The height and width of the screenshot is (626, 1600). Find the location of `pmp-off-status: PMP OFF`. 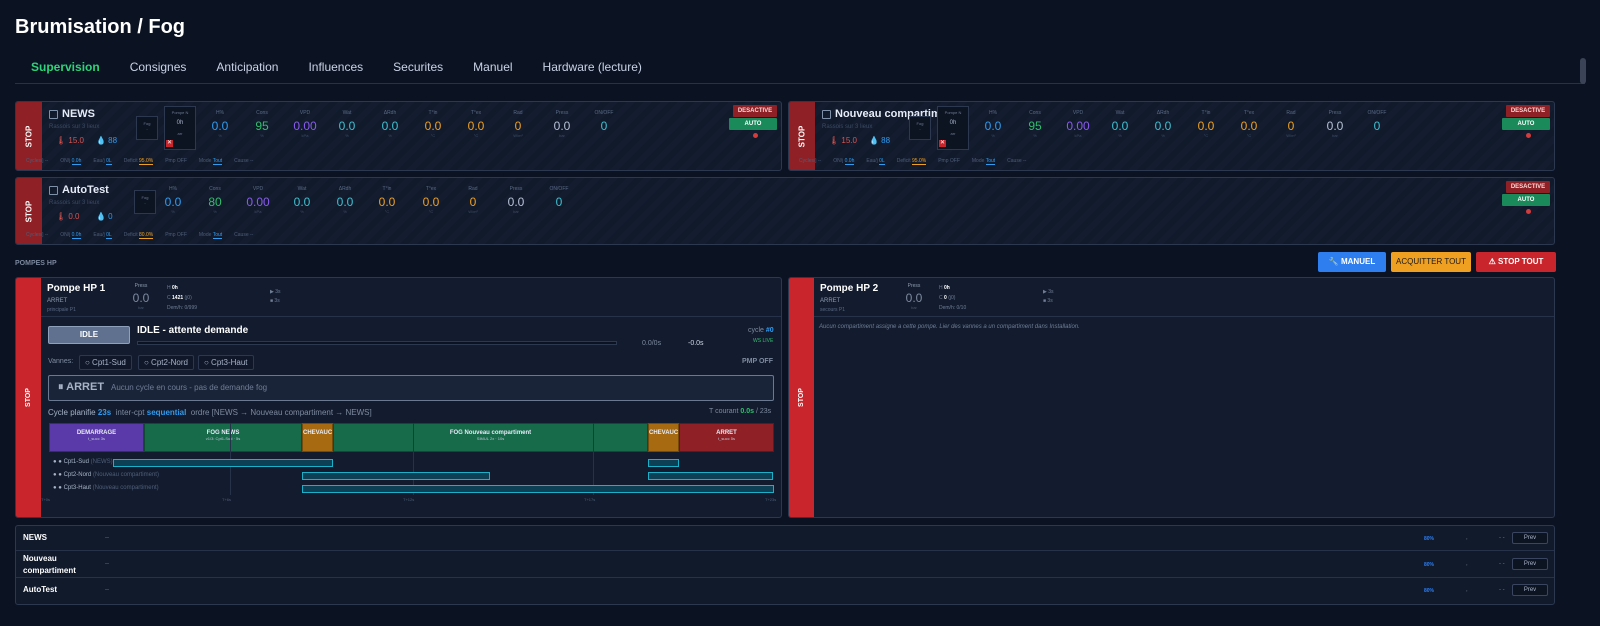

pmp-off-status: PMP OFF is located at coordinates (757, 361).